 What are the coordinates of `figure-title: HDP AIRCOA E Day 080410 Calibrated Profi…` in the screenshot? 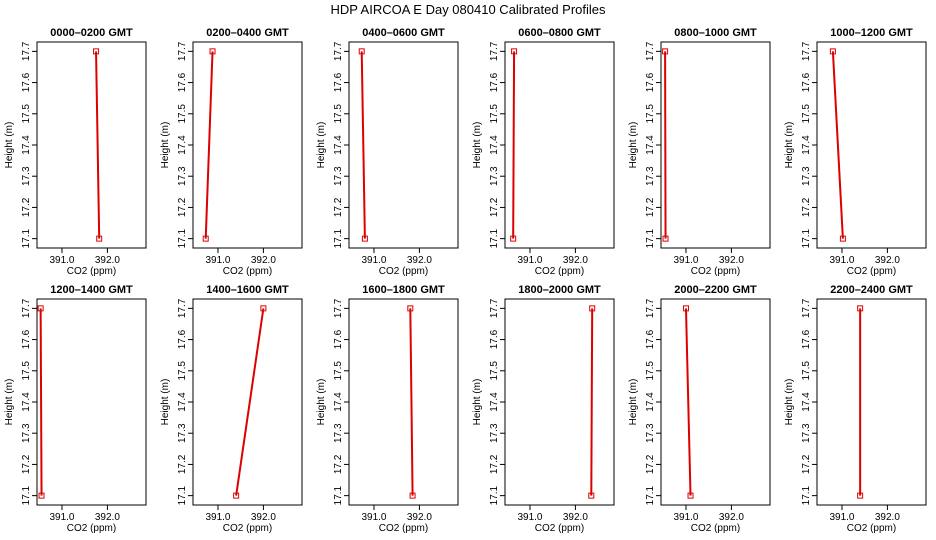 It's located at (468, 9).